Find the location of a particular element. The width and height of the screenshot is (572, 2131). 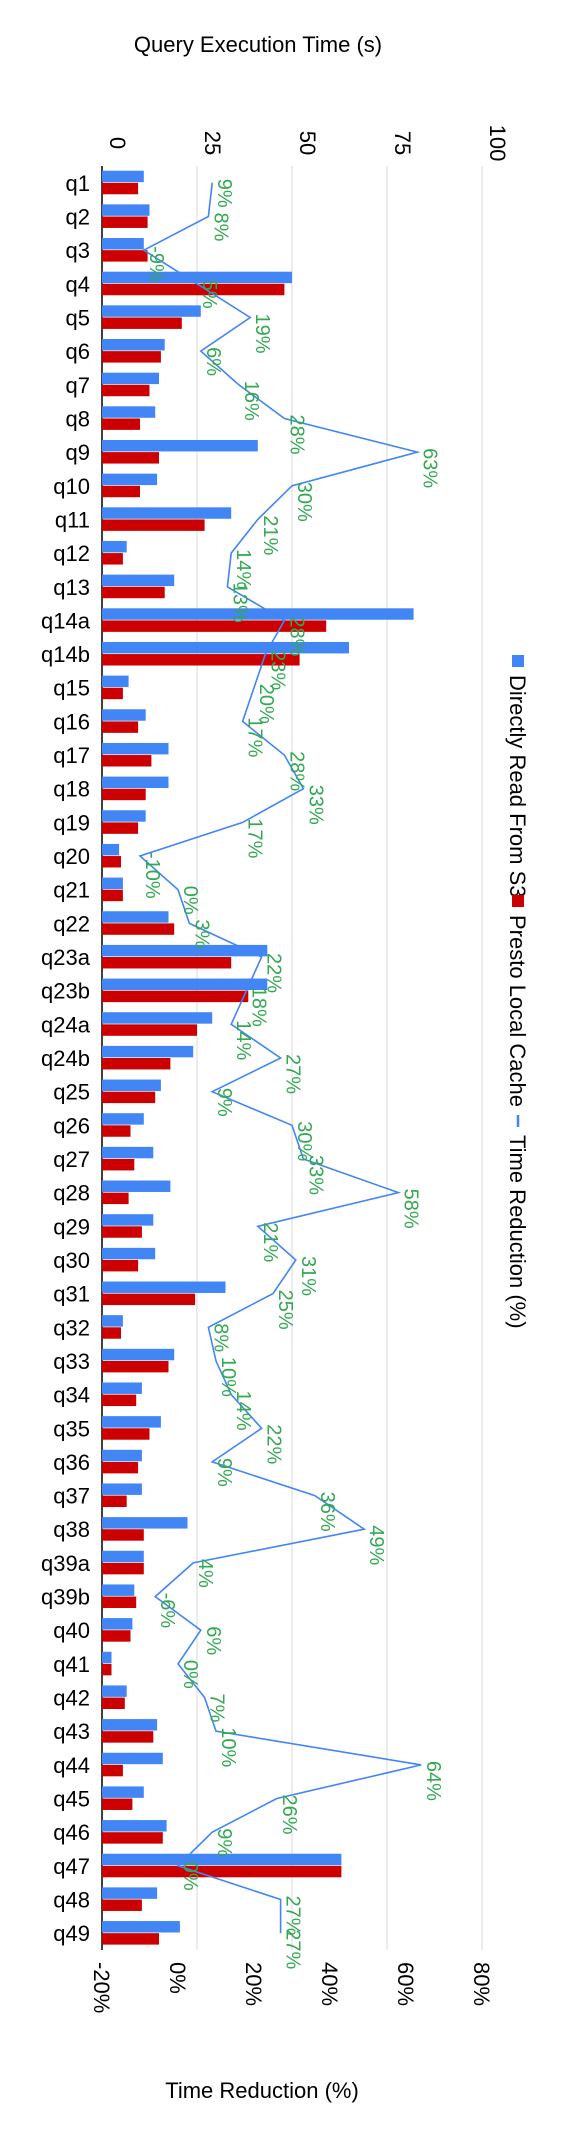

bottom-tick-label: -20% is located at coordinates (101, 1987).